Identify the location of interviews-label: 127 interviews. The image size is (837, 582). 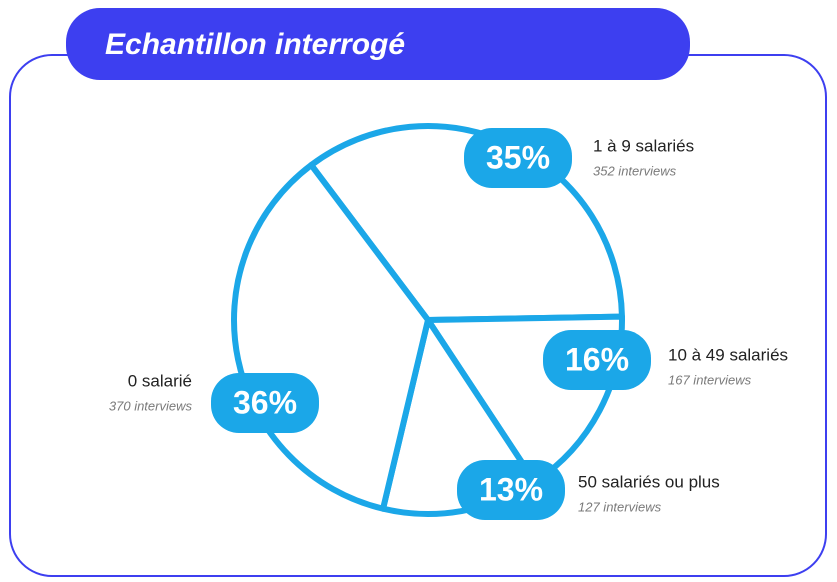
(620, 506).